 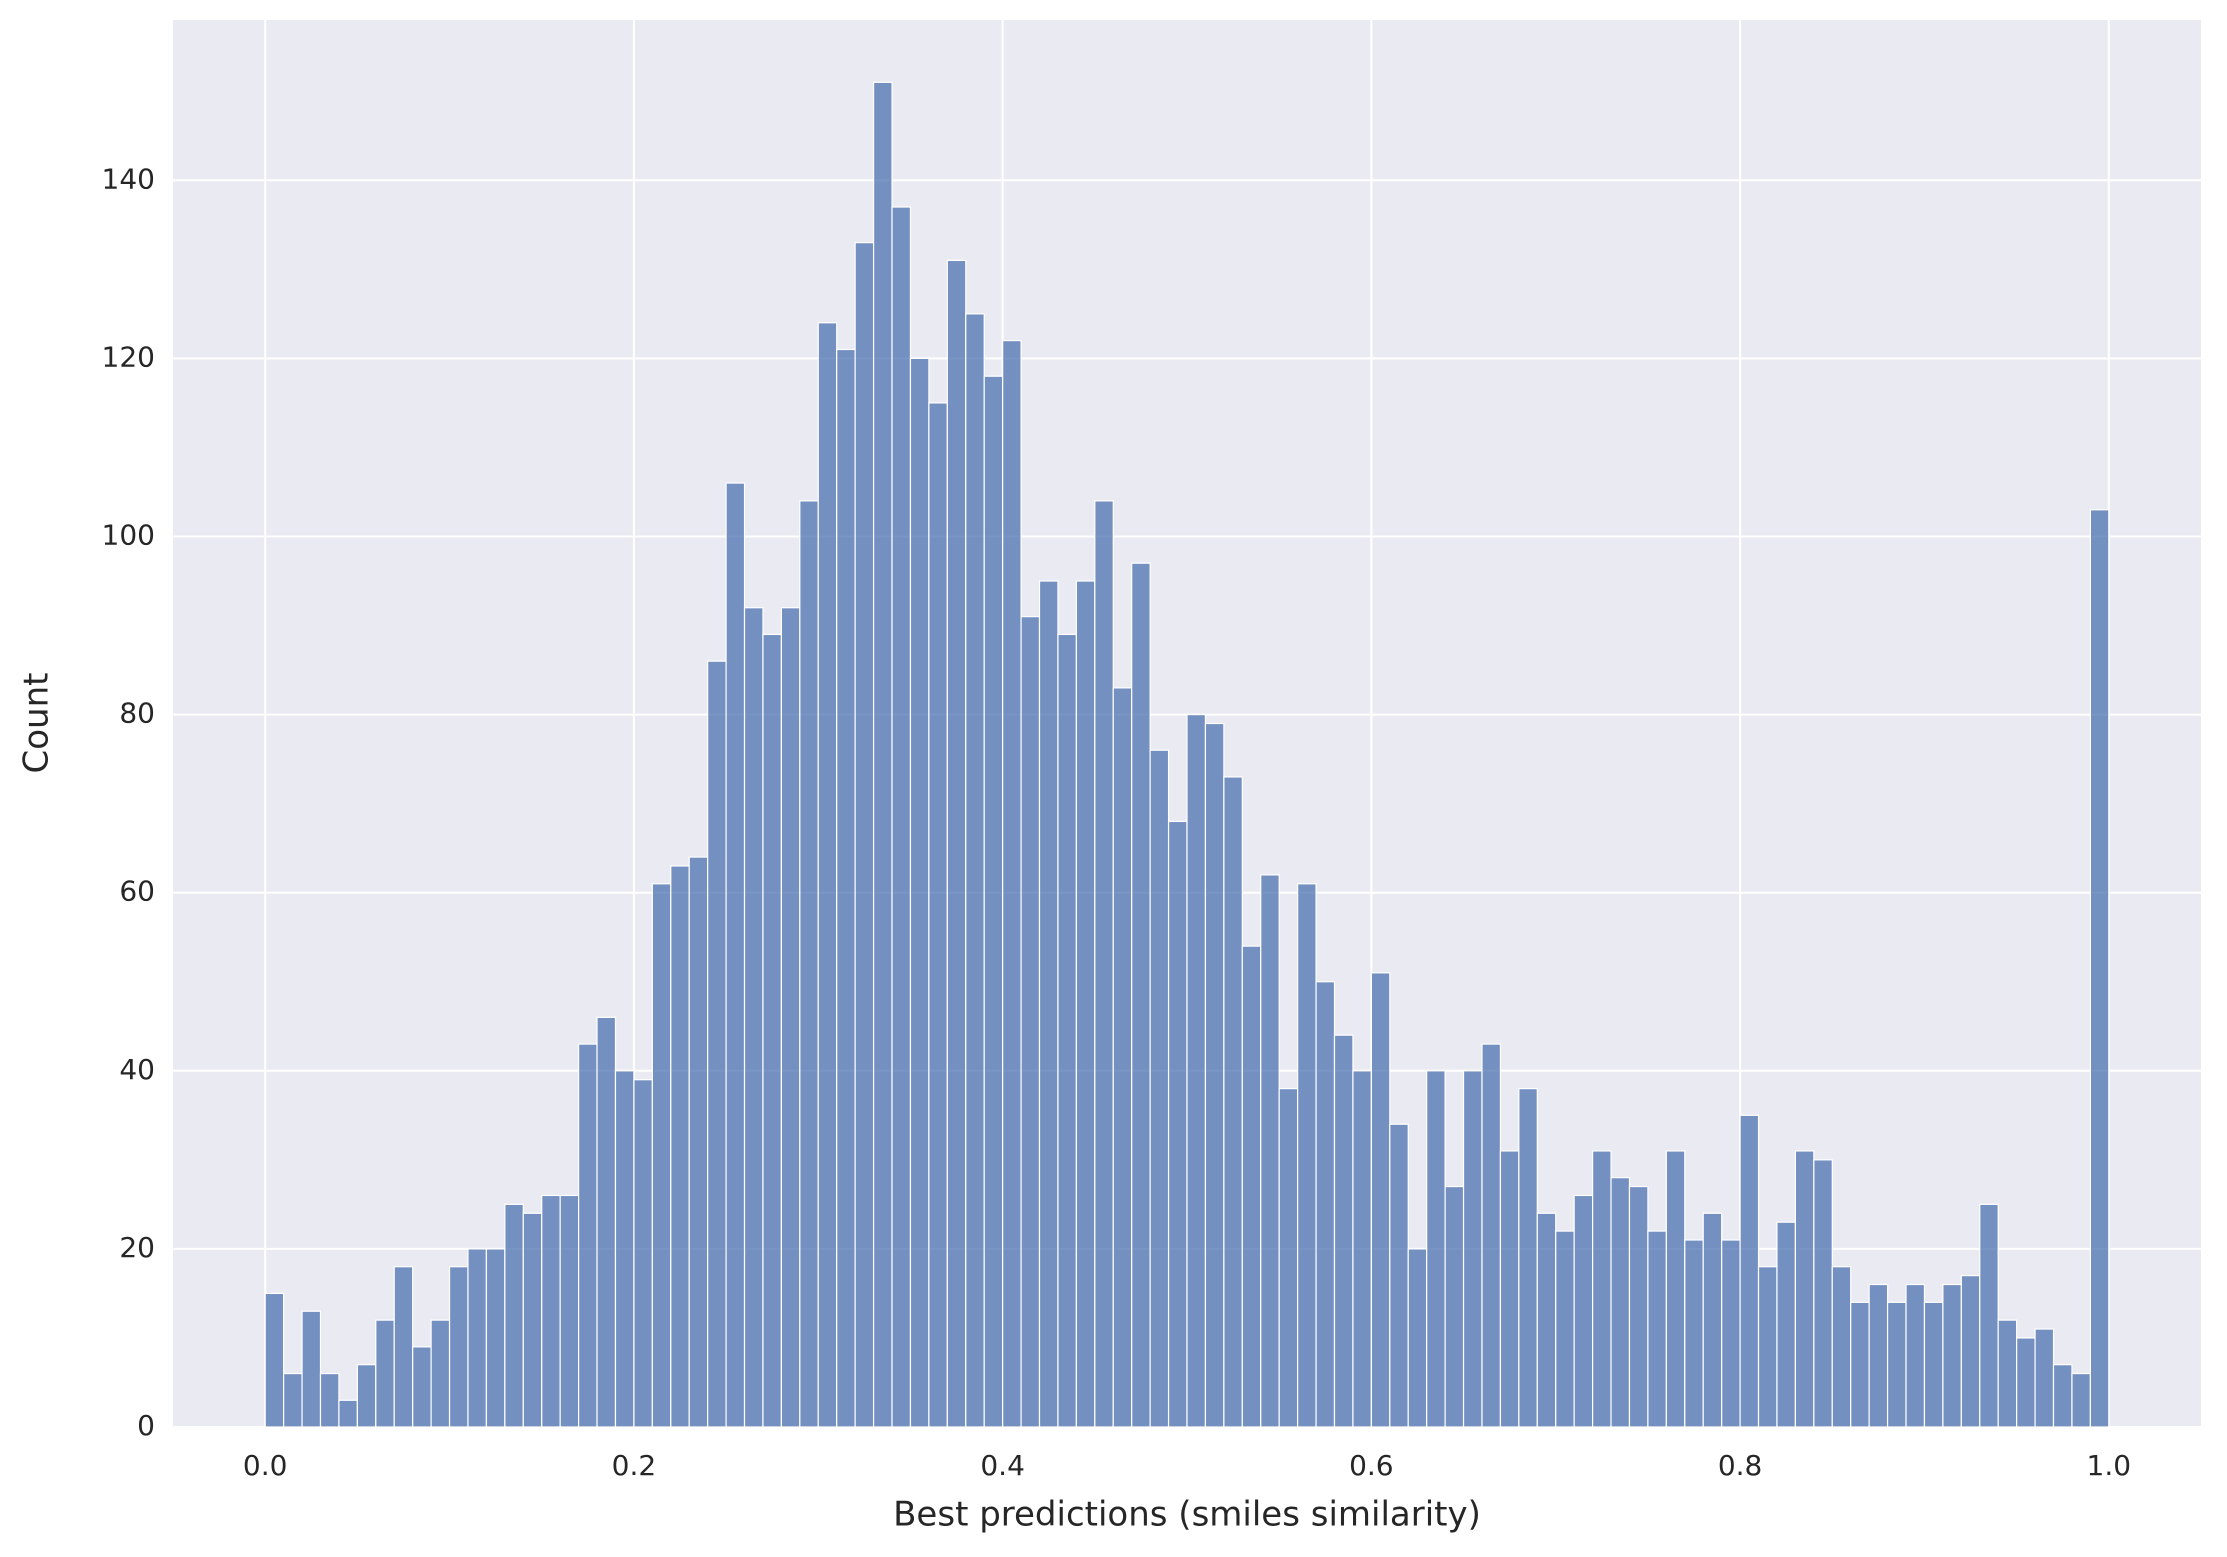 I want to click on x-tick-label: 1.0, so click(x=2109, y=1465).